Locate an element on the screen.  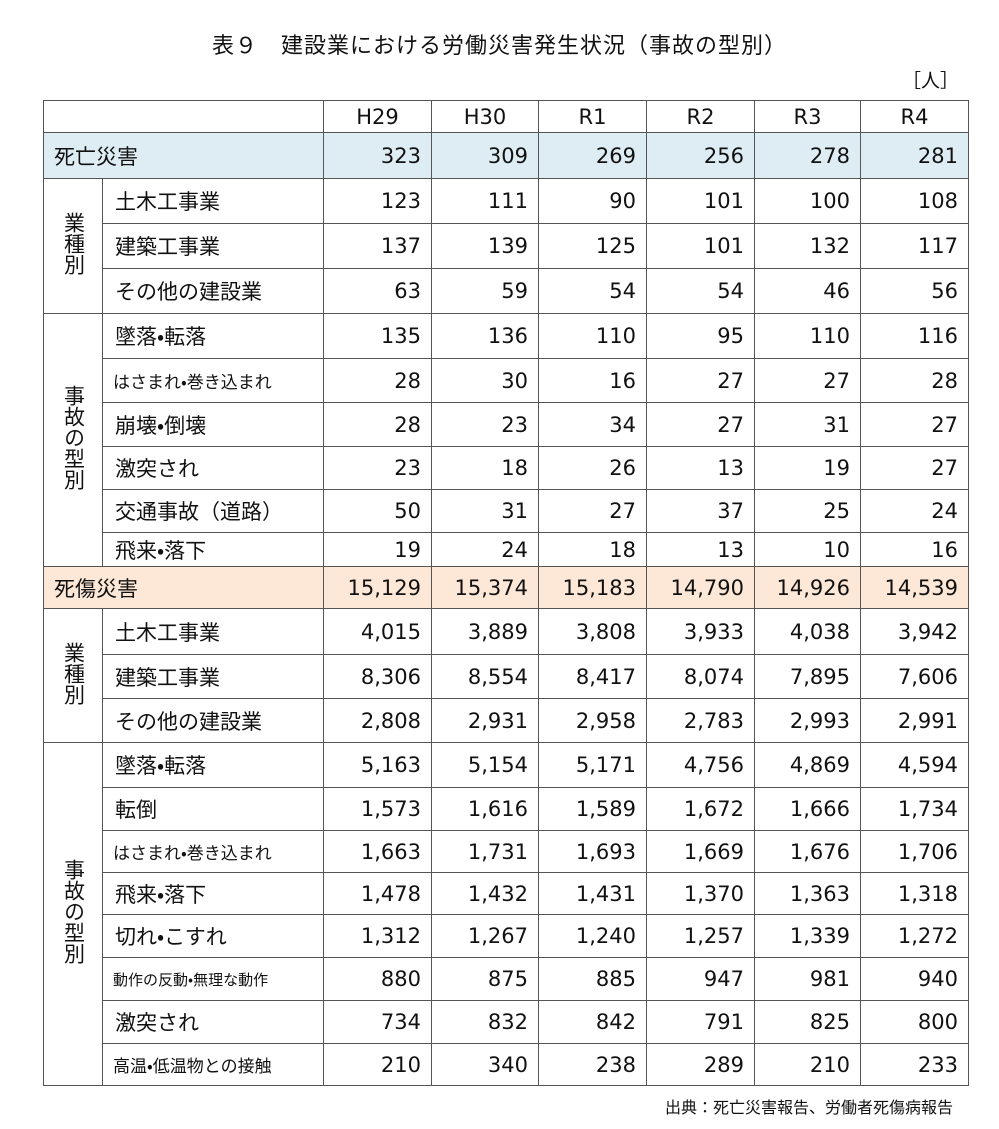
value-cell: 125 is located at coordinates (592, 246).